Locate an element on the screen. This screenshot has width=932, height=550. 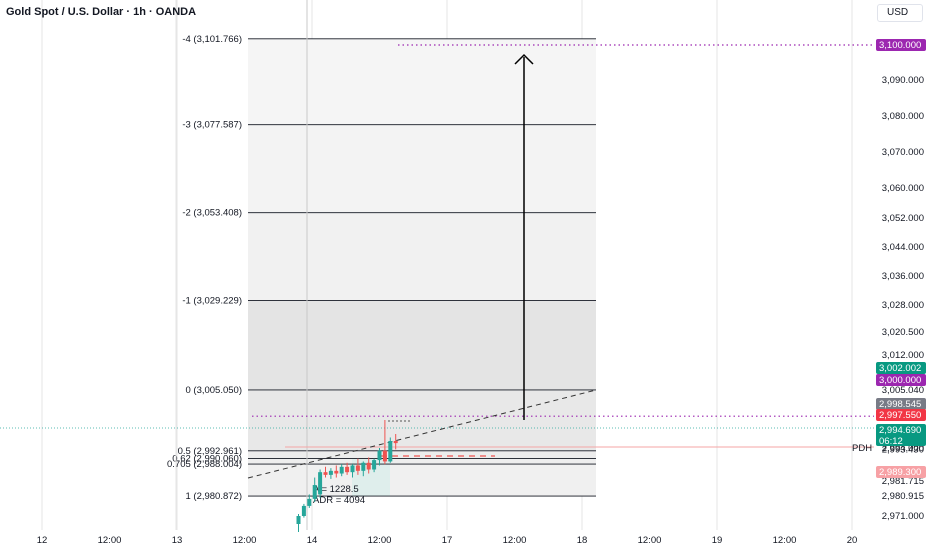
y-axis-tick-label: 3,080.000 is located at coordinates (903, 116).